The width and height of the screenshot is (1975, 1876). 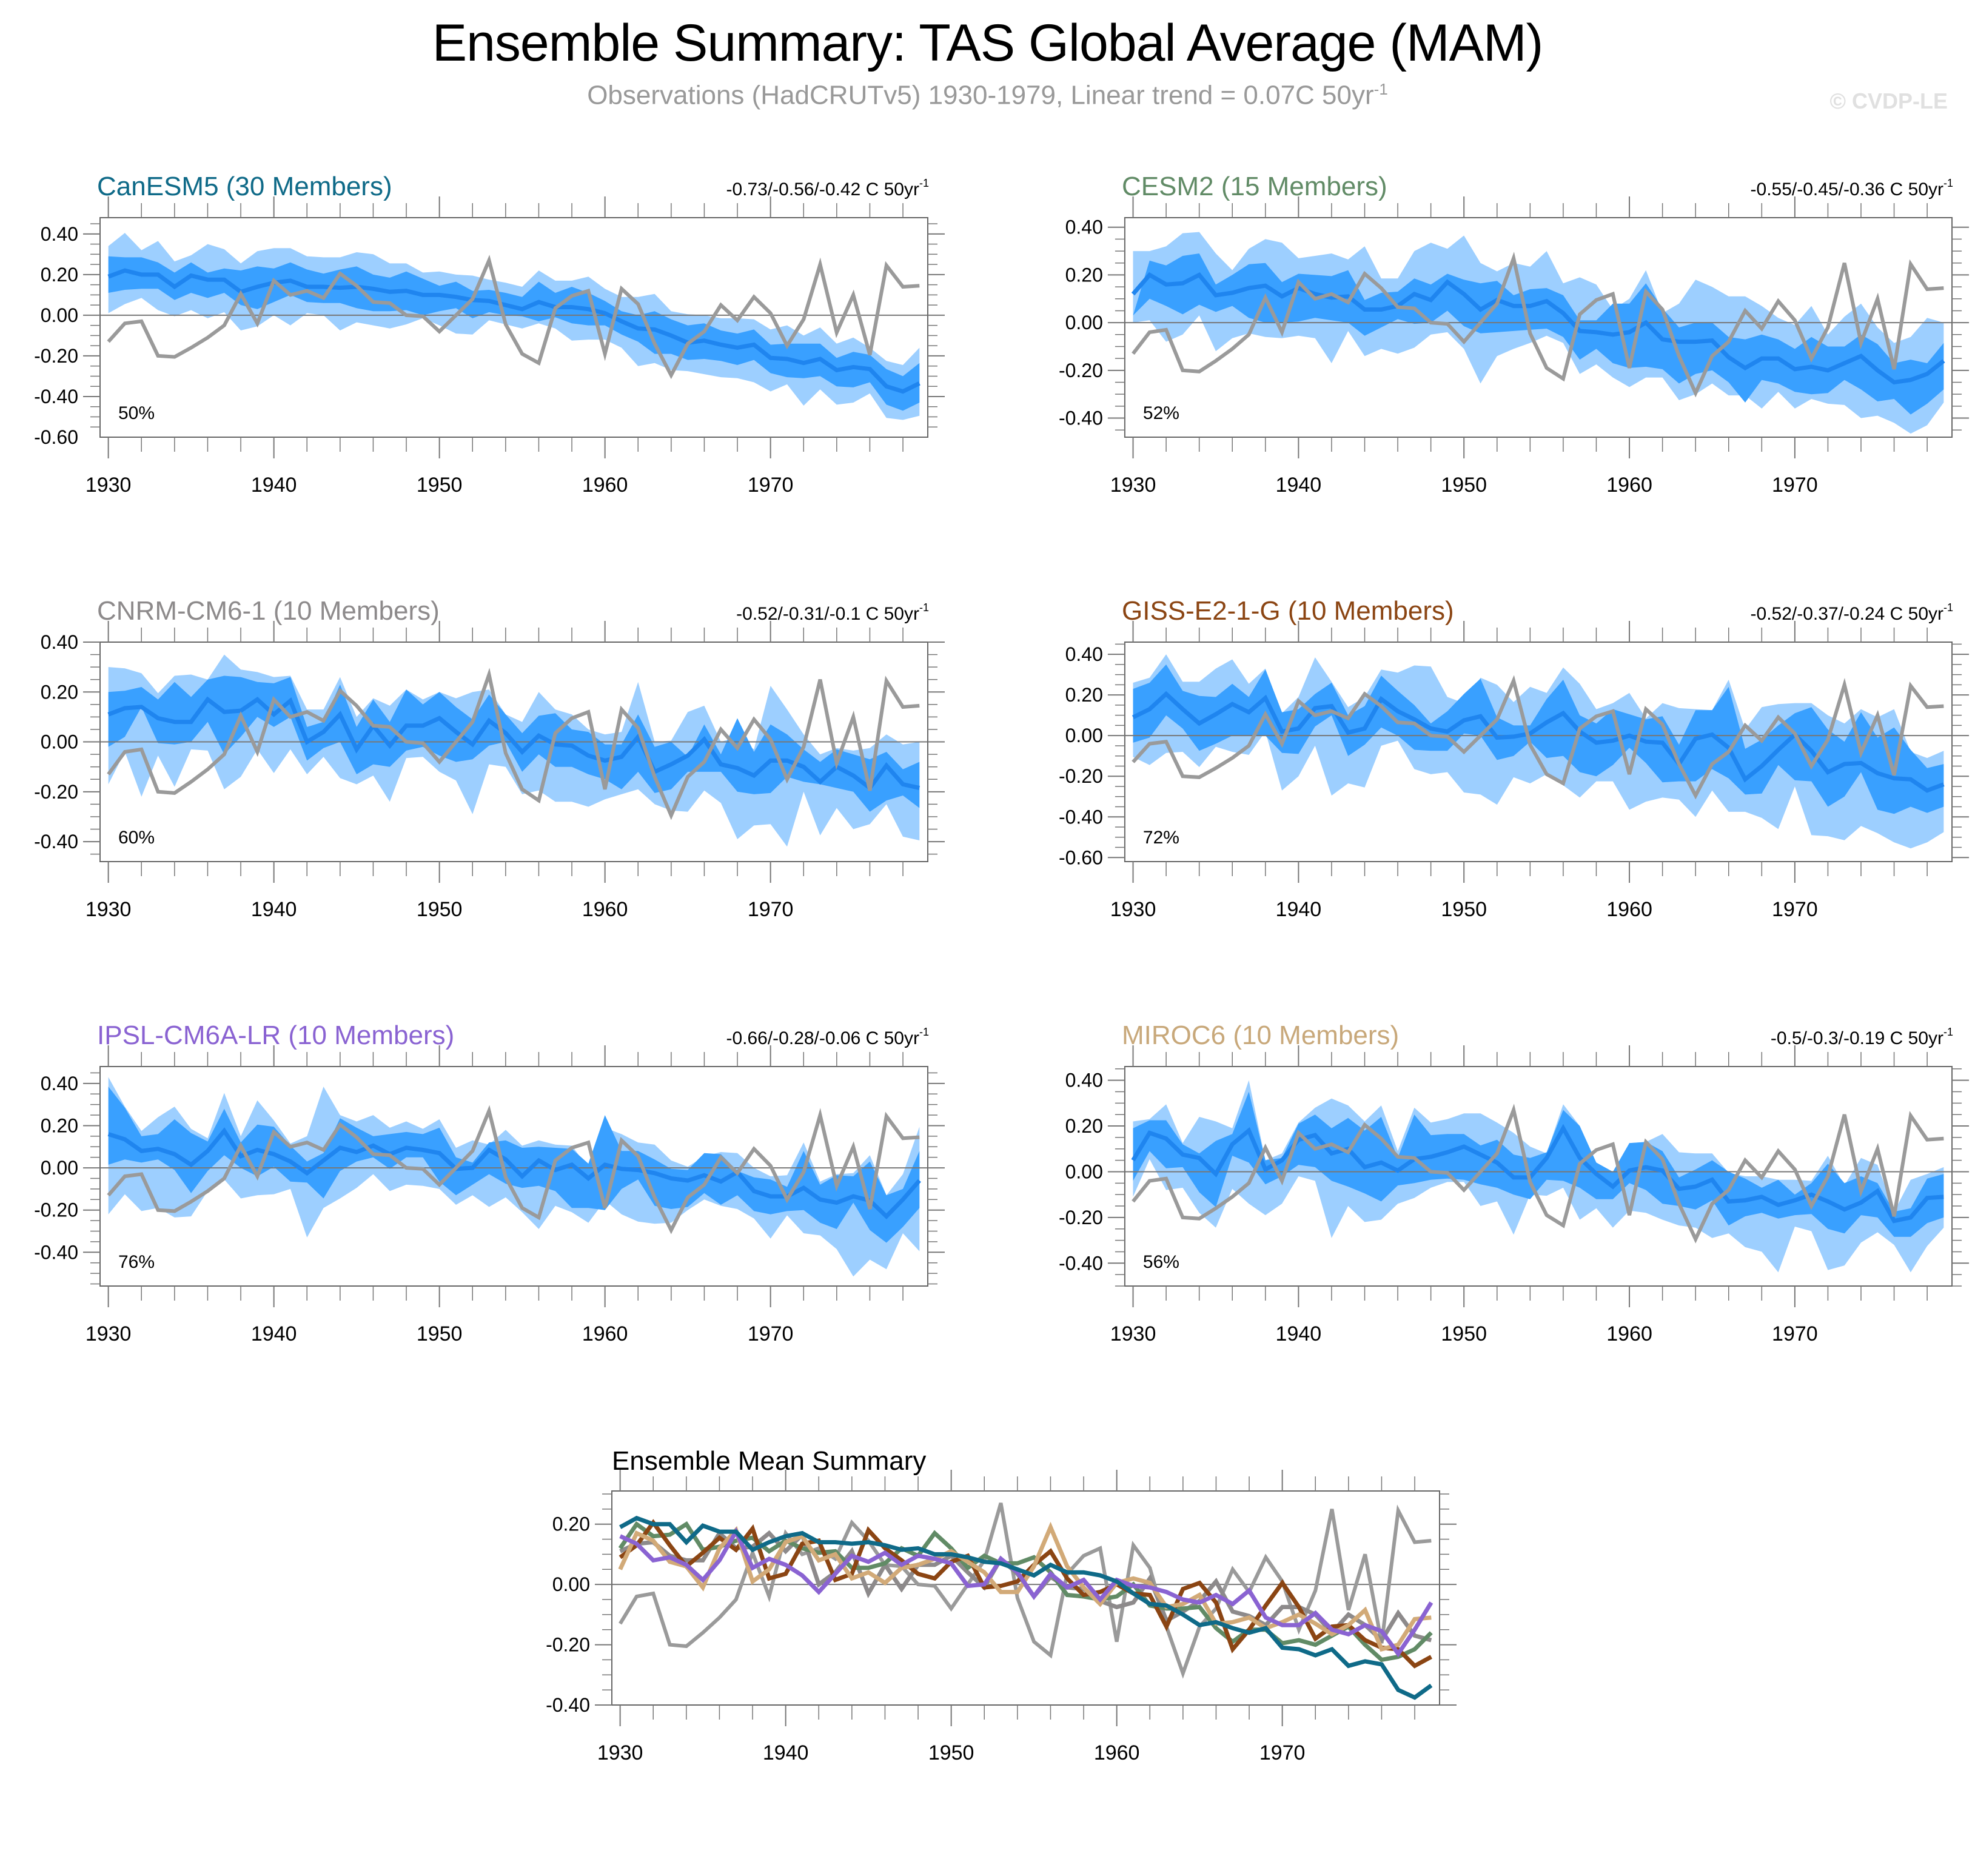 I want to click on percent-label: 60%, so click(x=136, y=838).